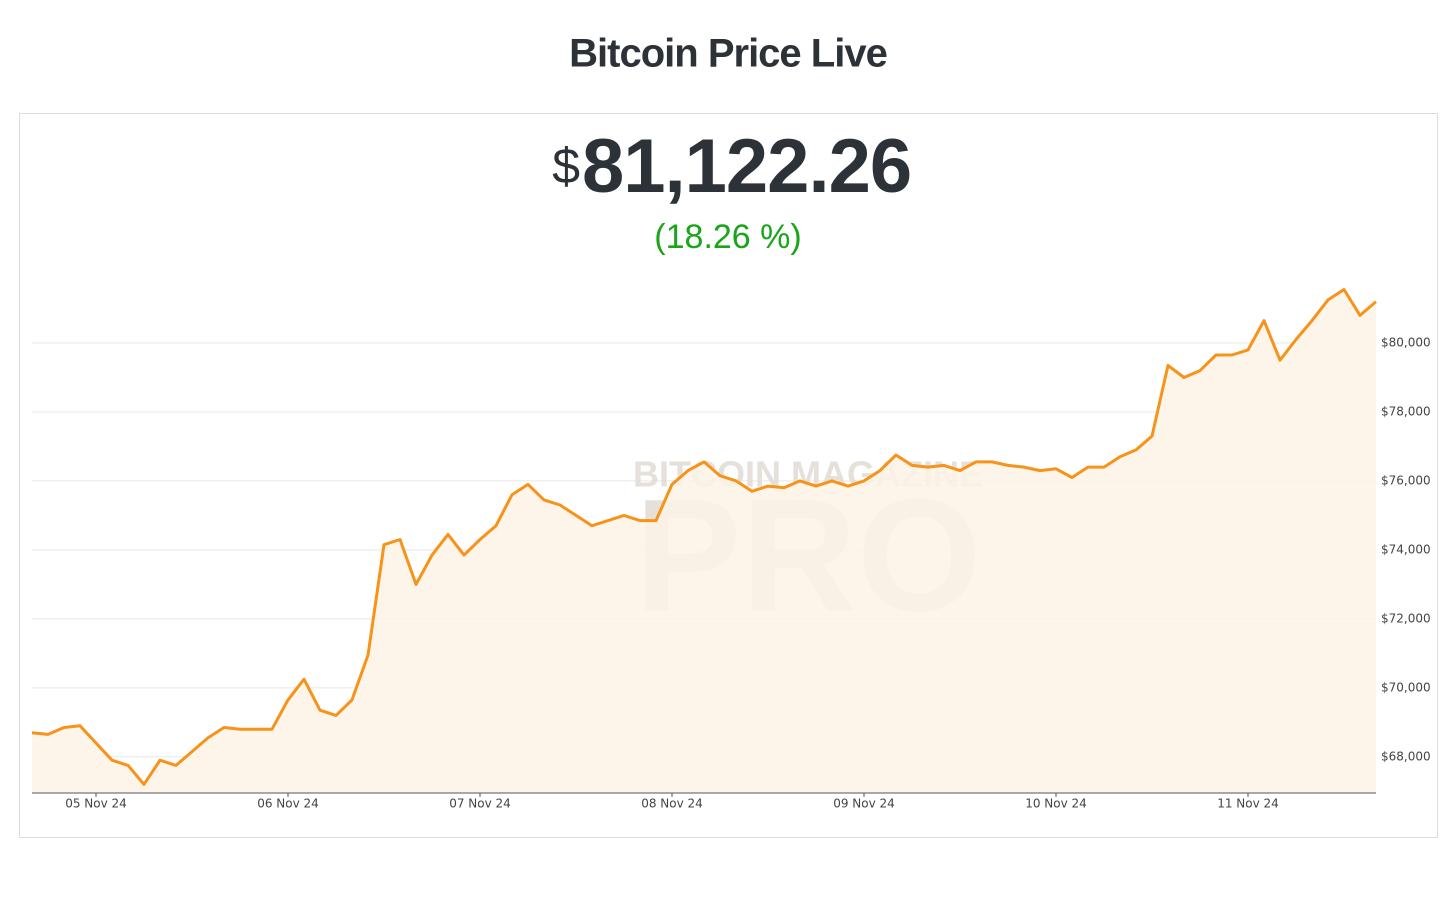 This screenshot has height=897, width=1456. What do you see at coordinates (864, 804) in the screenshot?
I see `x-tick-label: 09 Nov 24` at bounding box center [864, 804].